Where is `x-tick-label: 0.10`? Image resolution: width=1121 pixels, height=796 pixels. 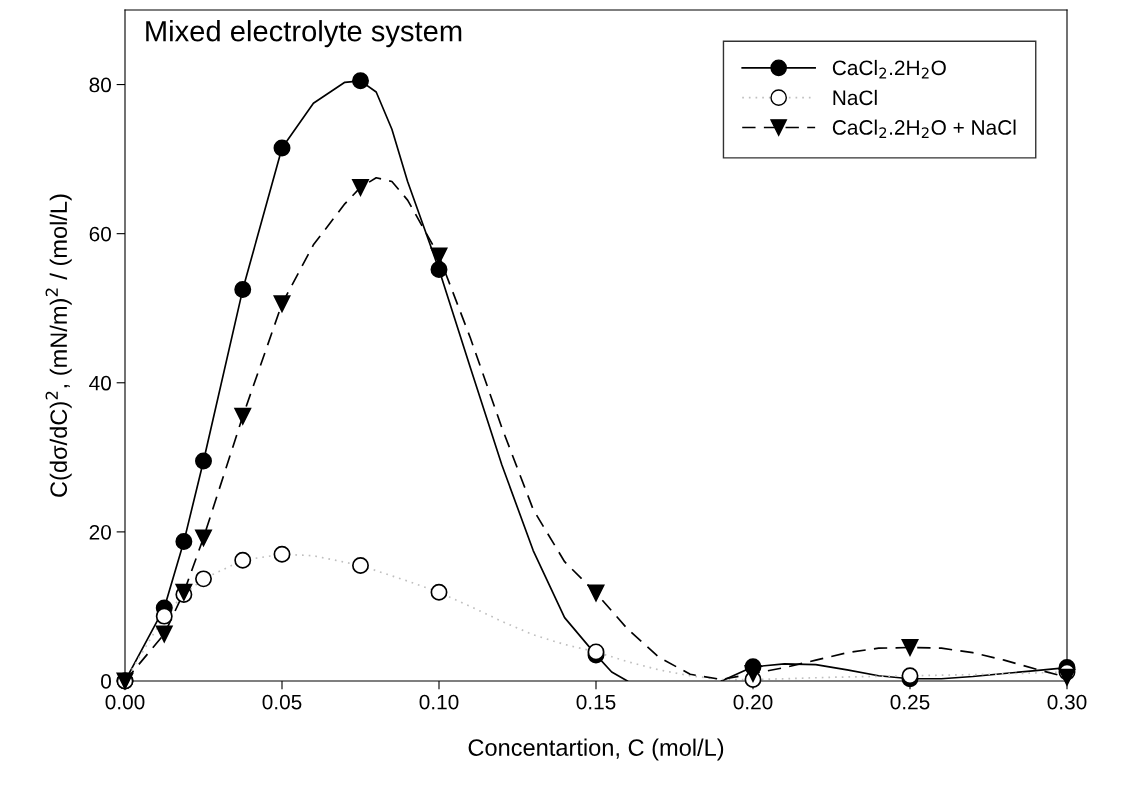 x-tick-label: 0.10 is located at coordinates (439, 702).